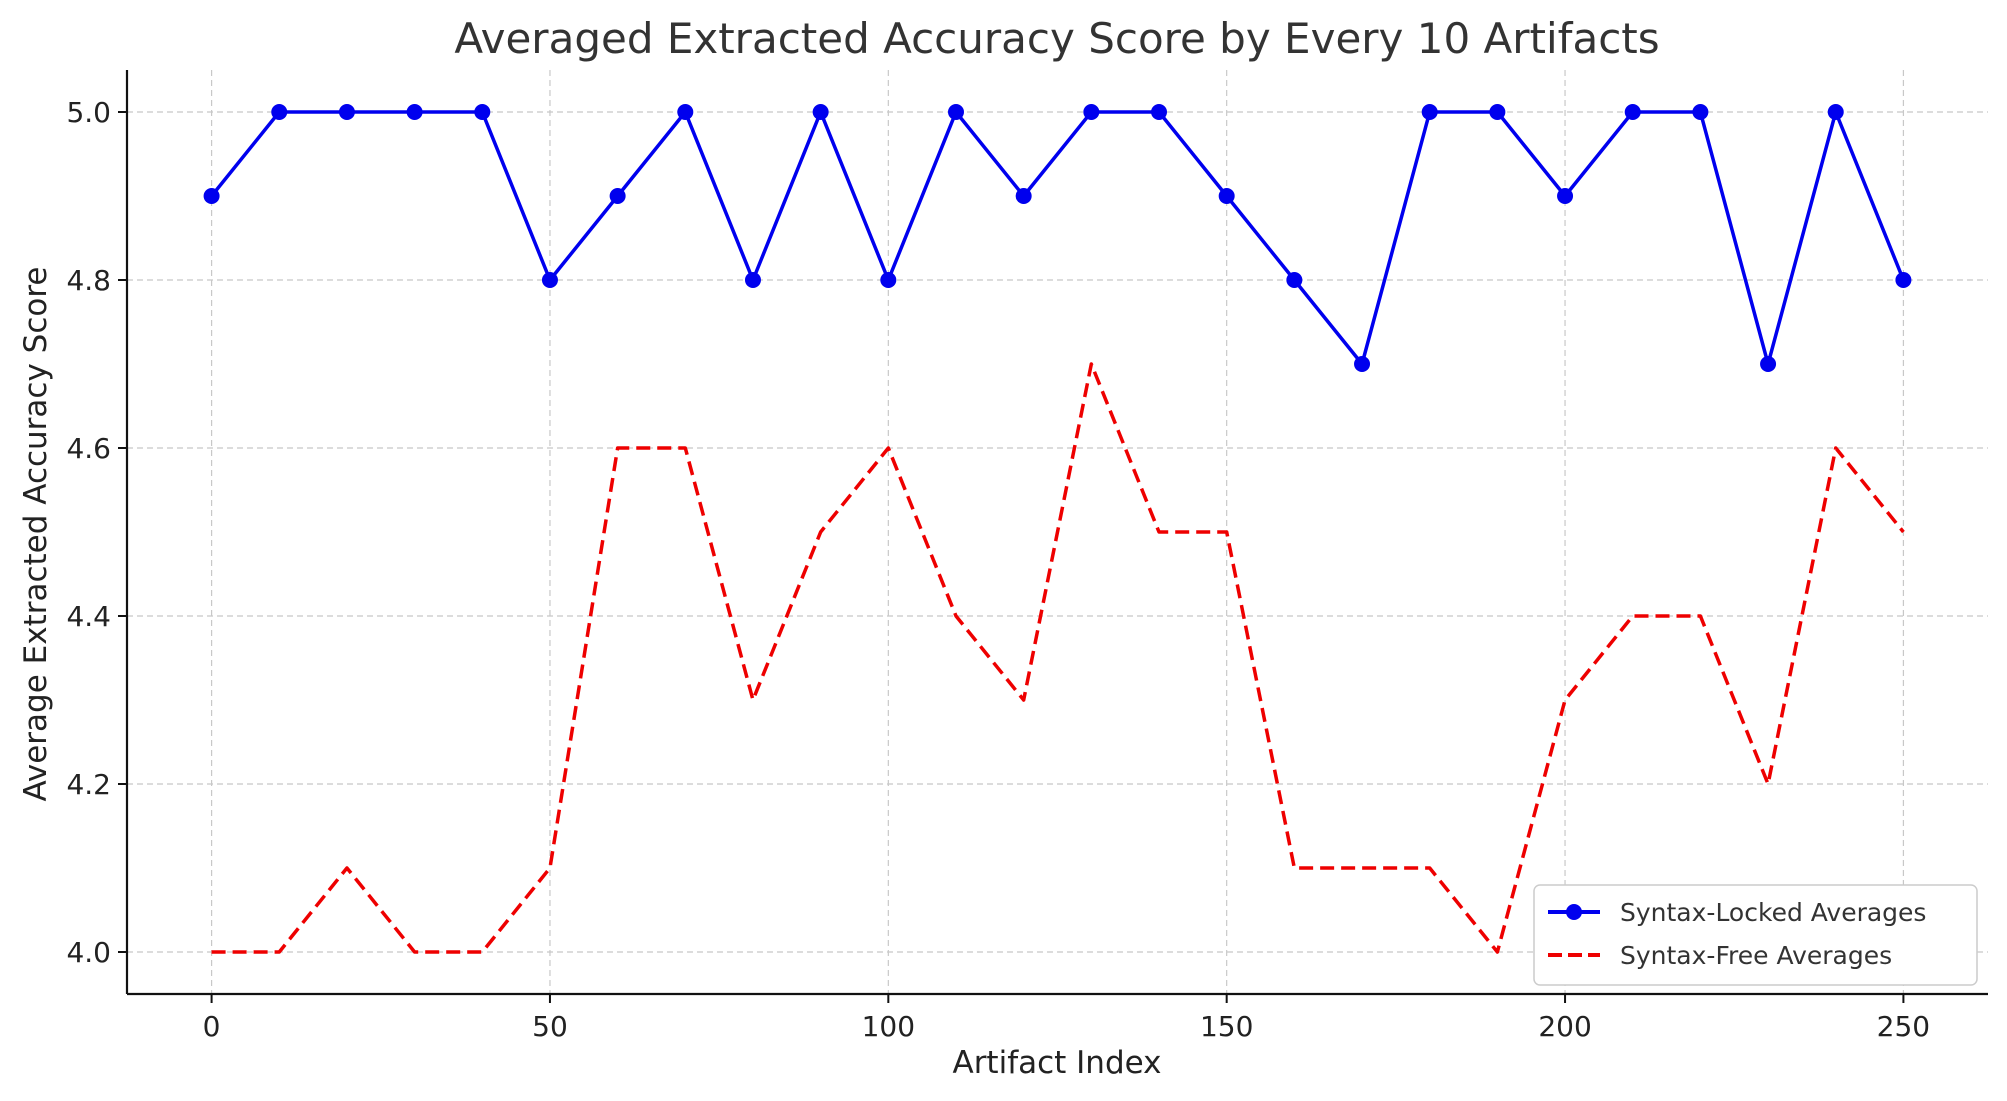 Image resolution: width=2007 pixels, height=1101 pixels. I want to click on y-tick-label: 4.0, so click(88, 952).